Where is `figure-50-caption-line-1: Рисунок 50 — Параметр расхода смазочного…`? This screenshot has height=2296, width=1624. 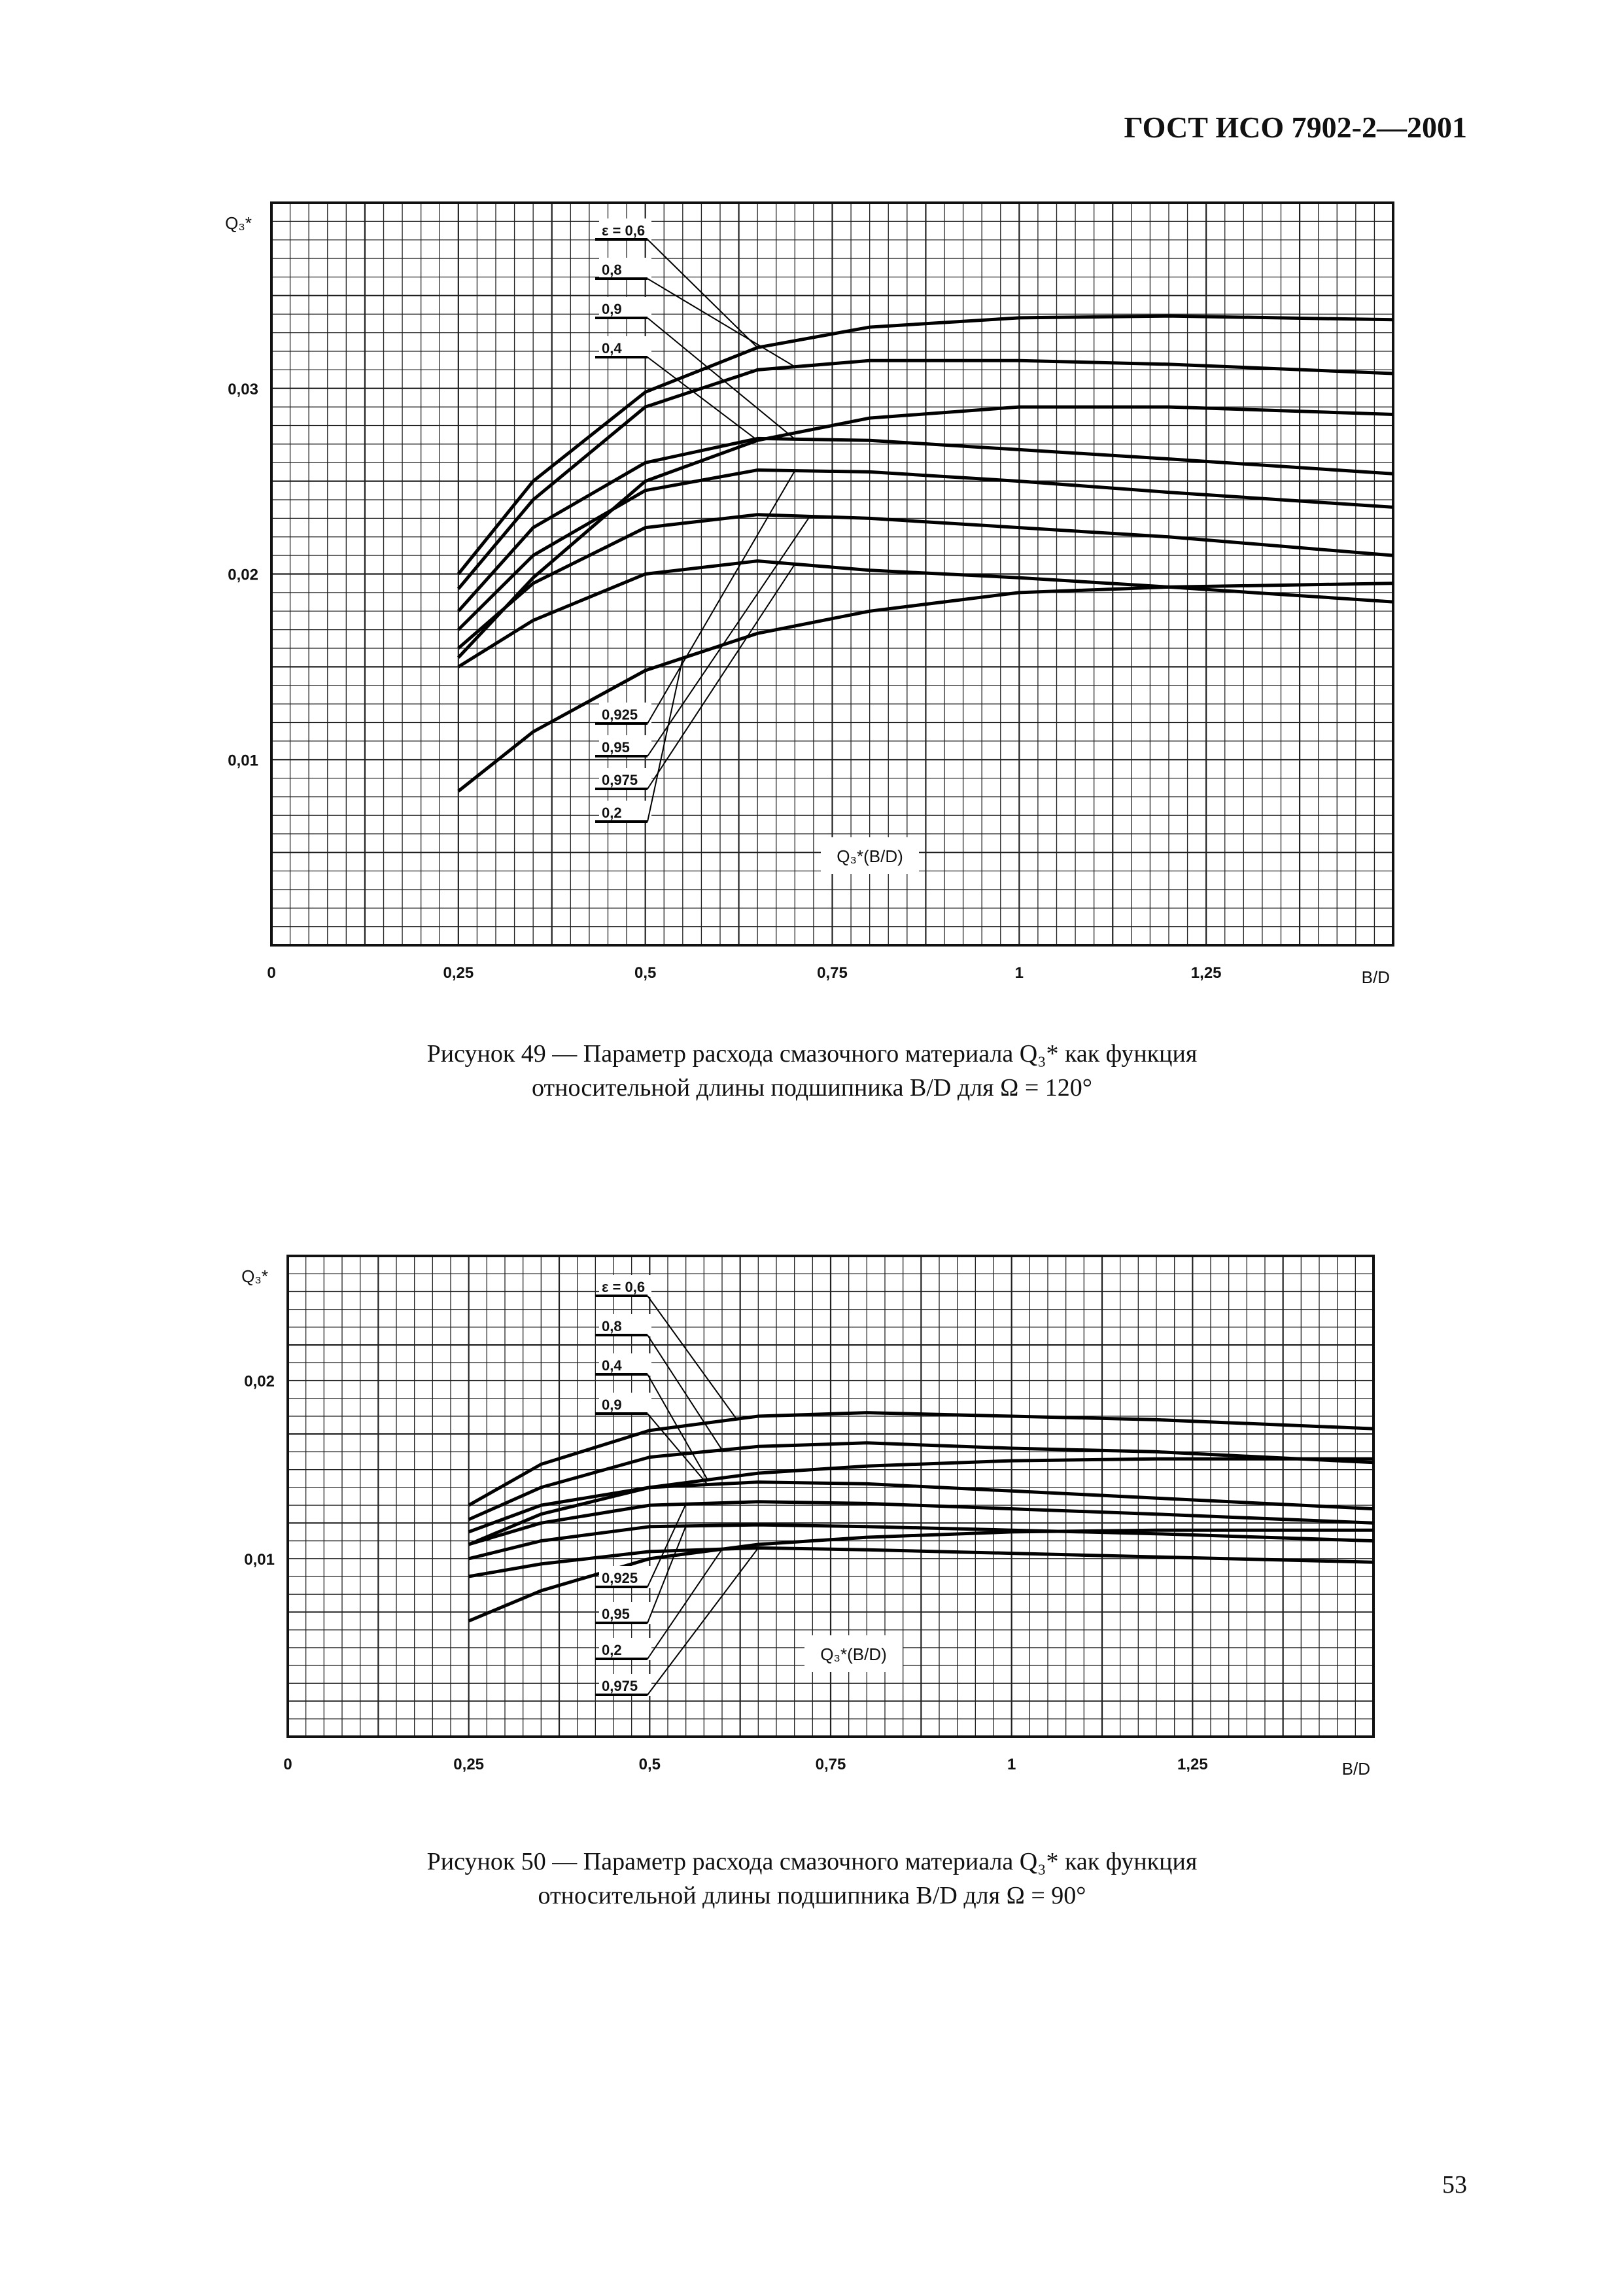 figure-50-caption-line-1: Рисунок 50 — Параметр расхода смазочного… is located at coordinates (812, 1861).